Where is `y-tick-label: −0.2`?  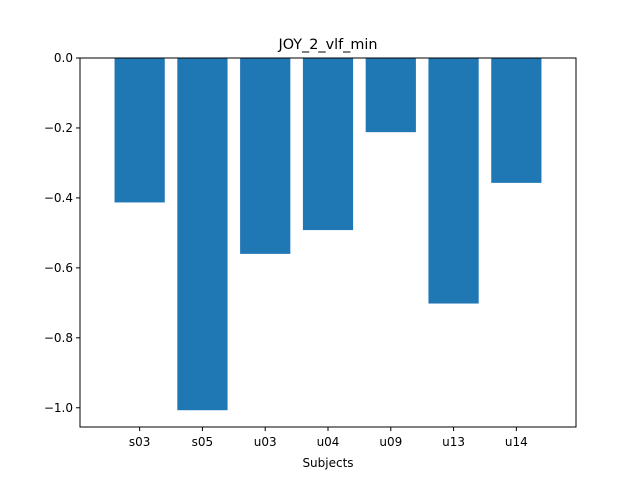
y-tick-label: −0.2 is located at coordinates (58, 128).